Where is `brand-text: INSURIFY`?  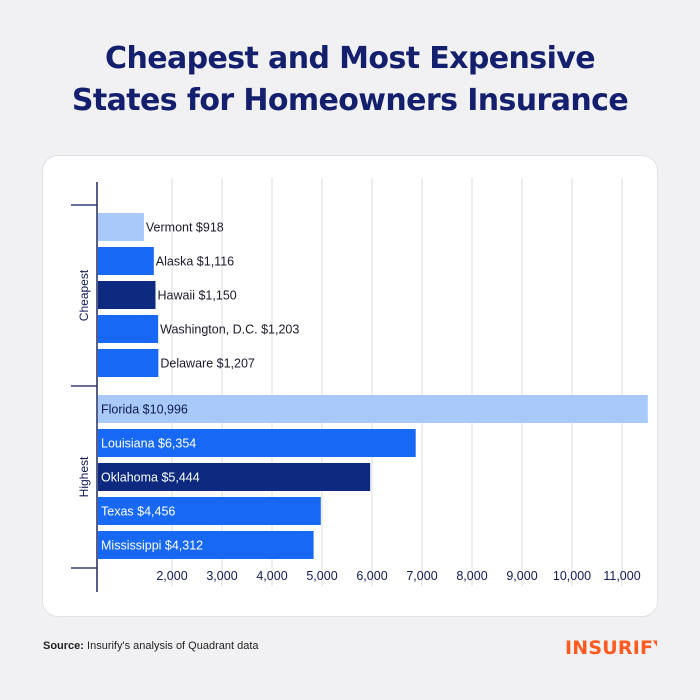
brand-text: INSURIFY is located at coordinates (611, 648).